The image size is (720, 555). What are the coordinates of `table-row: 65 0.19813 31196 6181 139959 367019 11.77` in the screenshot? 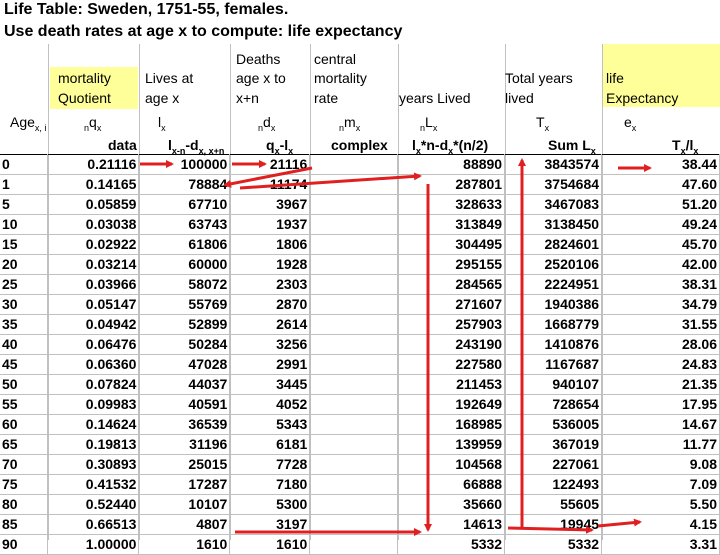 It's located at (360, 444).